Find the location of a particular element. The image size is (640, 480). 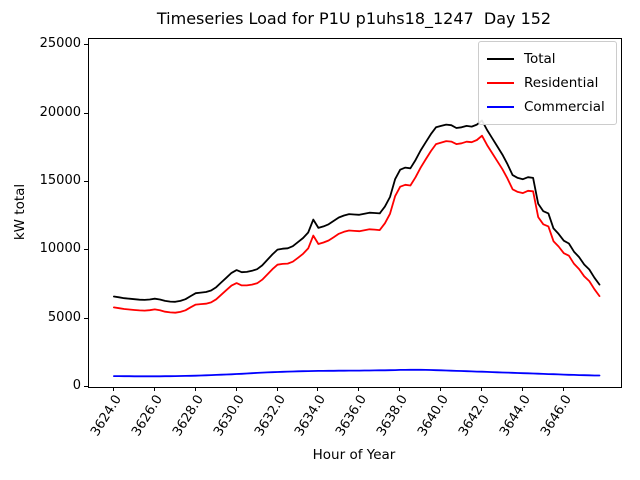

x-tick-label: 3640.0 is located at coordinates (433, 416).